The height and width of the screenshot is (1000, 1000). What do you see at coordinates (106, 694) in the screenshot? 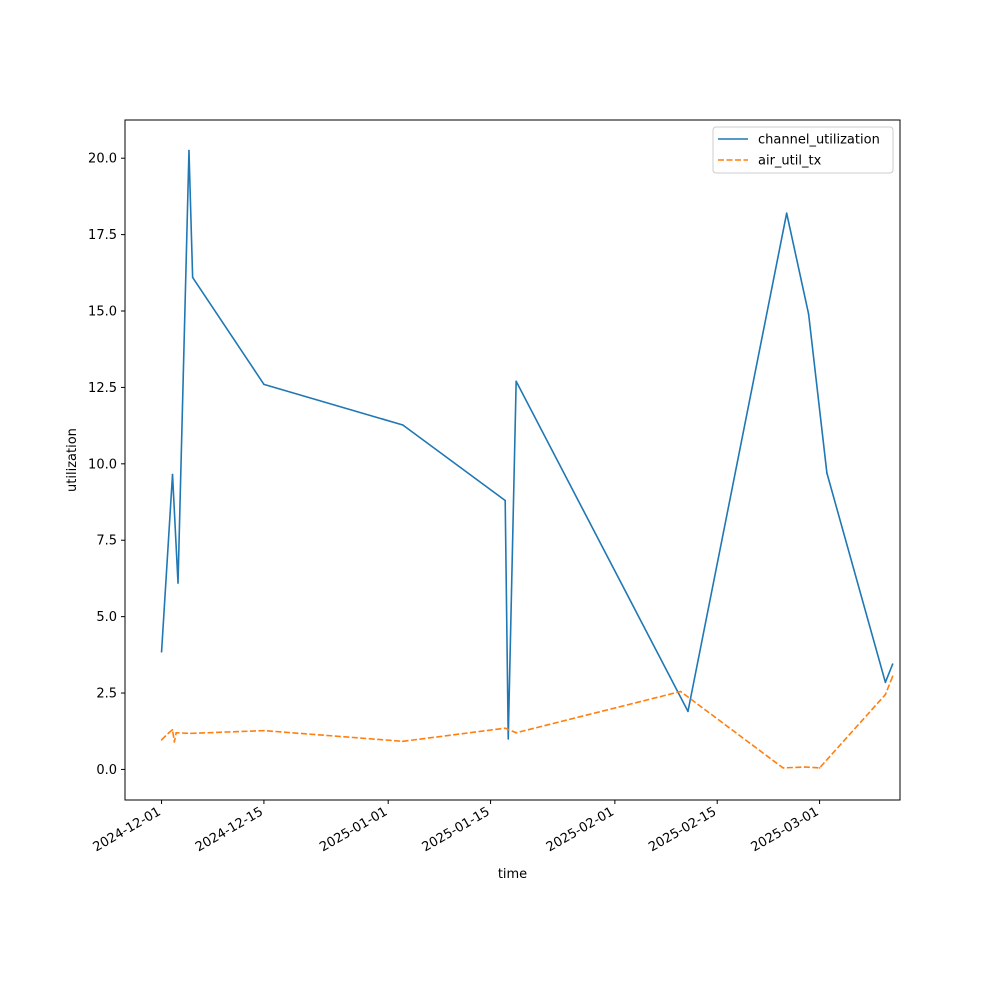
I see `y-tick-label: 2.5` at bounding box center [106, 694].